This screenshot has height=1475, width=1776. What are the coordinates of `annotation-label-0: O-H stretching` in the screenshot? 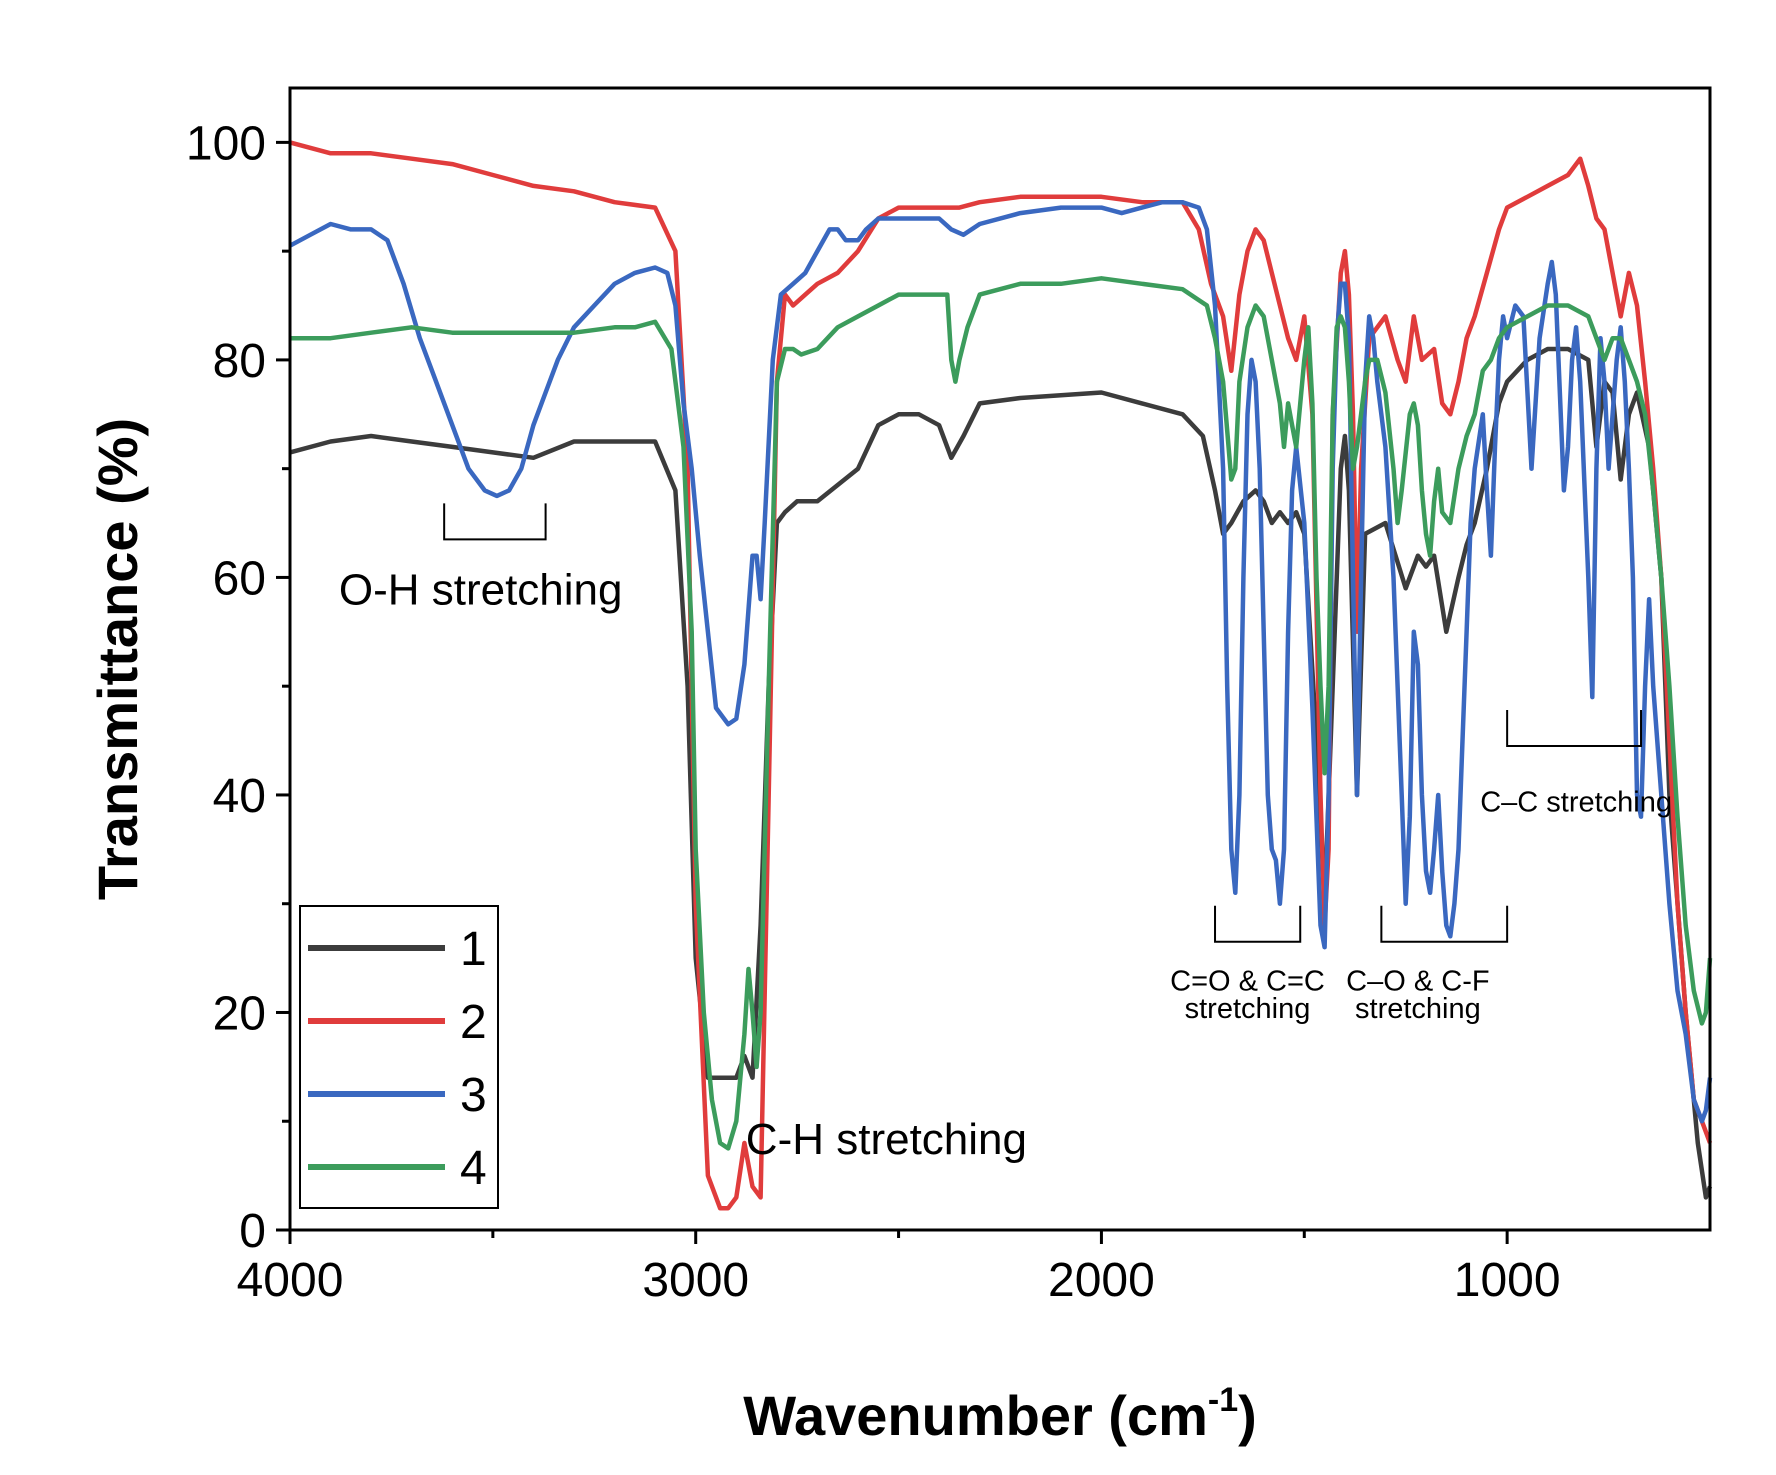 It's located at (481, 590).